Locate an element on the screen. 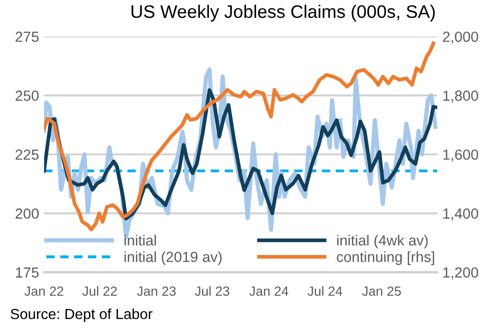 Image resolution: width=501 pixels, height=332 pixels. y2-tick-label: 2,000 is located at coordinates (460, 38).